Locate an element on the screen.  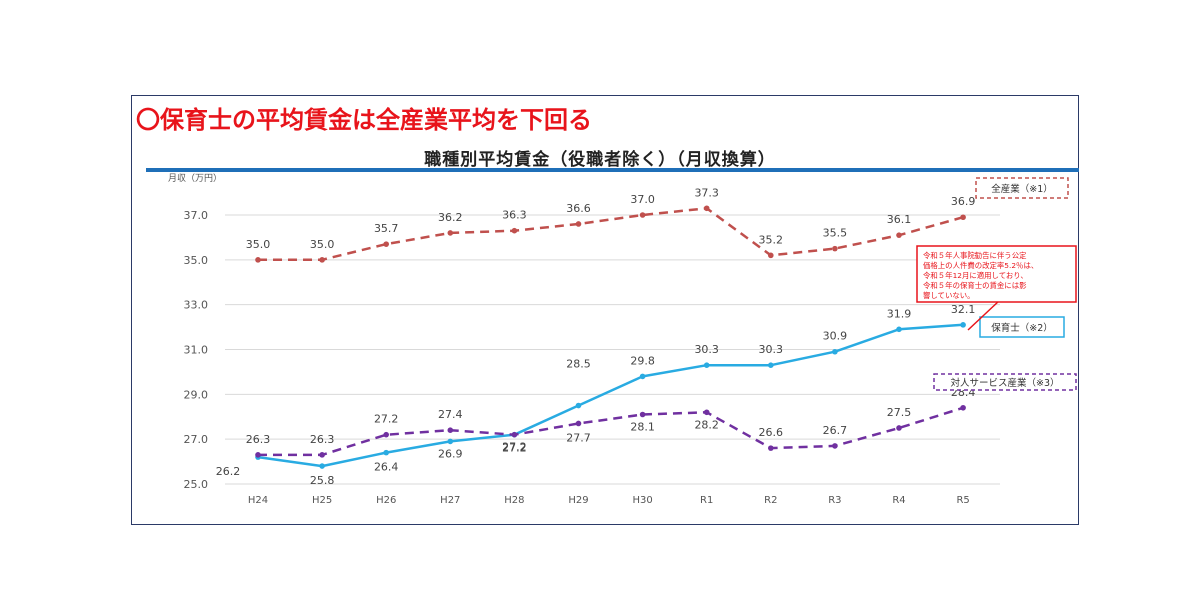
legend-boxes: 全産業（※1） 保育士（※2） 対人サービス産業（※3） is located at coordinates (1005, 284).